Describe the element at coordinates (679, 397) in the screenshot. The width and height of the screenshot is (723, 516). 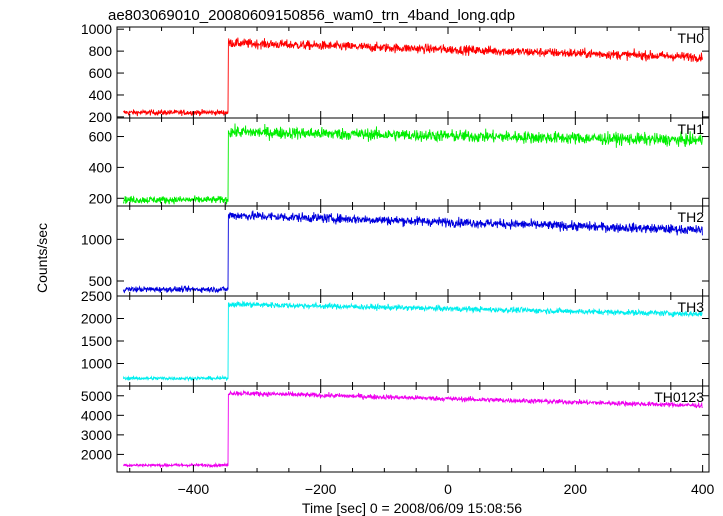
I see `panel-label-th0123: TH0123` at that location.